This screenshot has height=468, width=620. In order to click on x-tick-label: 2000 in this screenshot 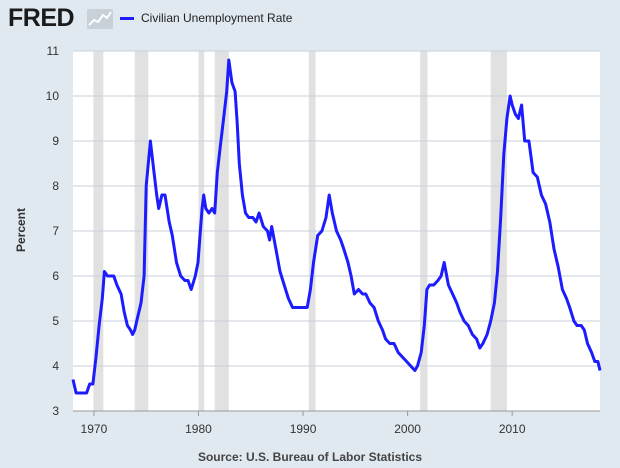, I will do `click(407, 429)`.